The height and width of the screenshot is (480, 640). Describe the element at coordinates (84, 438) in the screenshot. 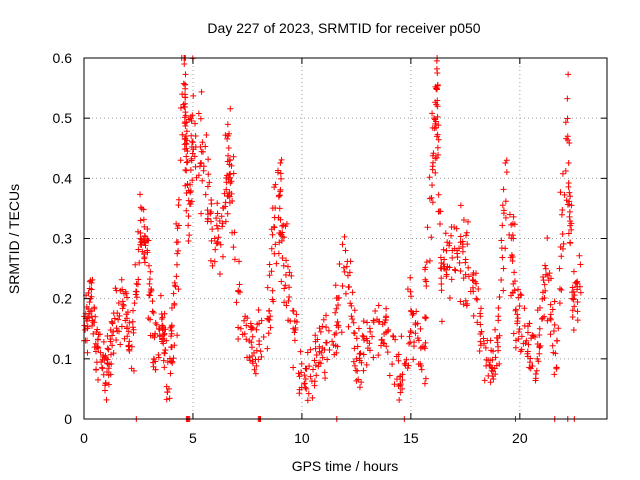

I see `x-tick-label: 0` at that location.